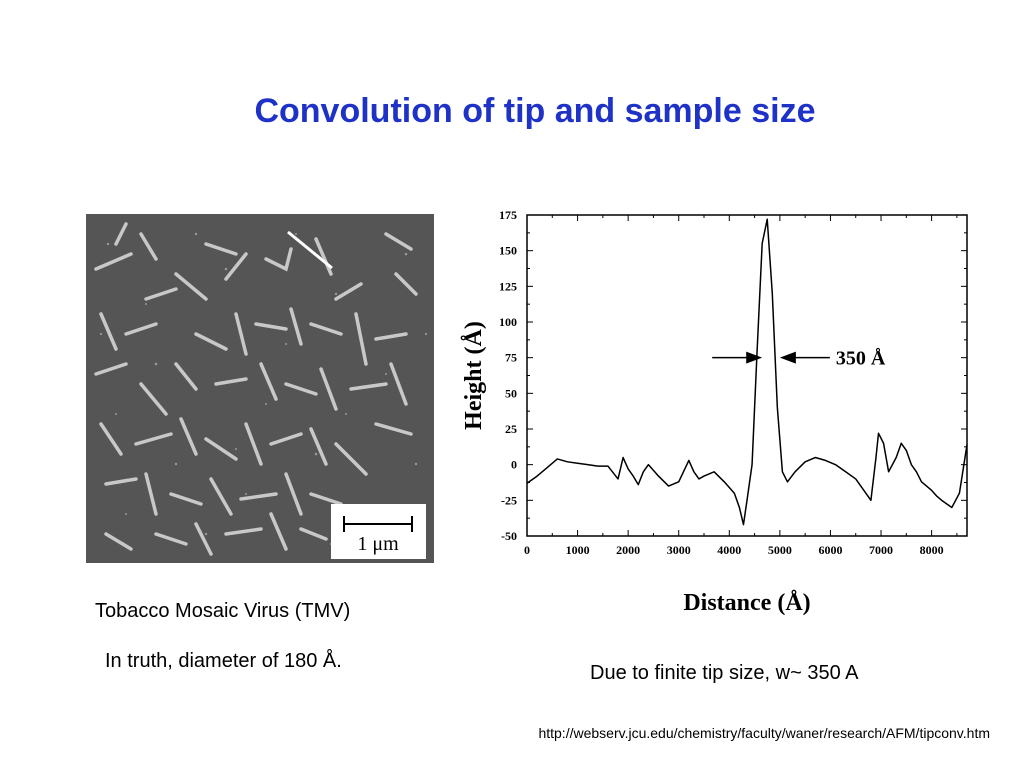 The width and height of the screenshot is (1024, 768). Describe the element at coordinates (508, 251) in the screenshot. I see `y-tick-label: 150` at that location.